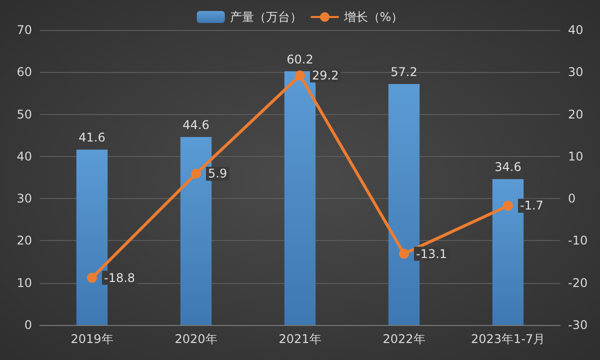 The image size is (600, 360). Describe the element at coordinates (532, 205) in the screenshot. I see `data-label: -1.7` at that location.